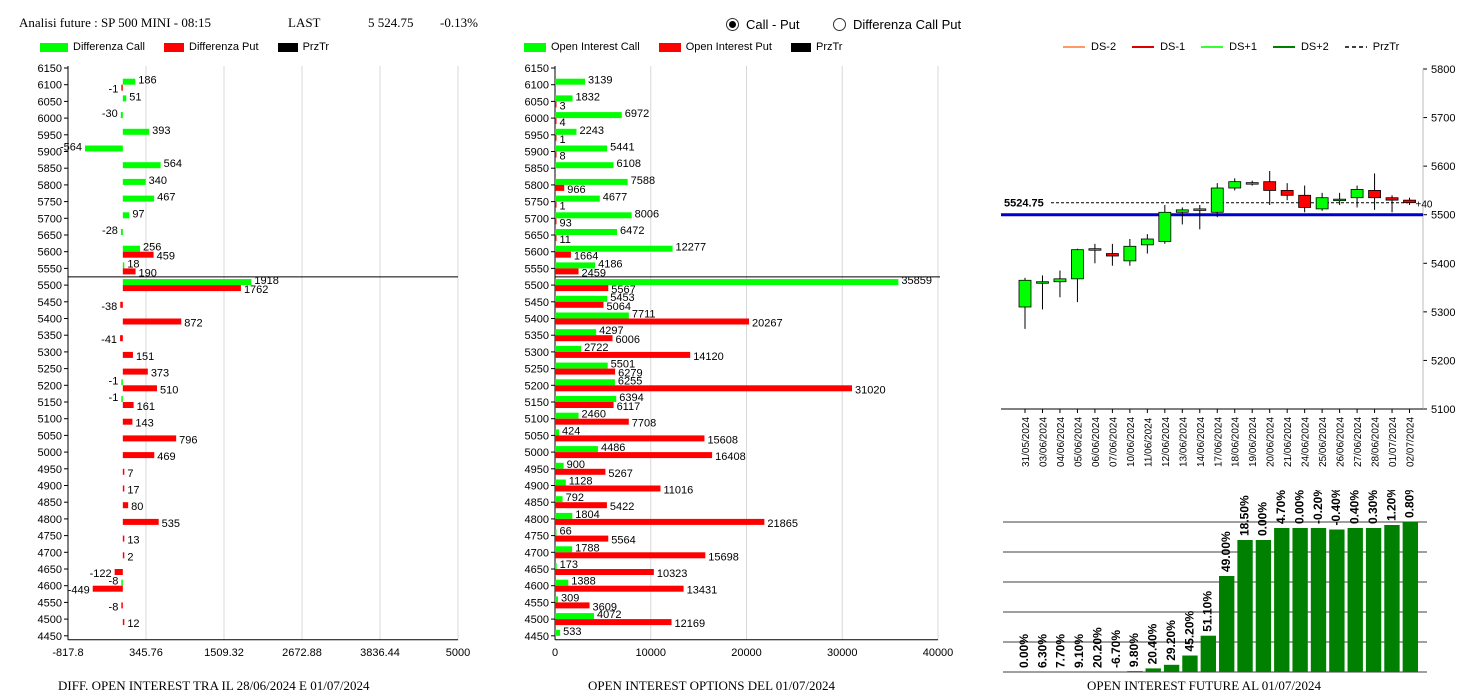 The height and width of the screenshot is (699, 1465). What do you see at coordinates (1323, 442) in the screenshot?
I see `x-tick-label: 25/06/2024` at bounding box center [1323, 442].